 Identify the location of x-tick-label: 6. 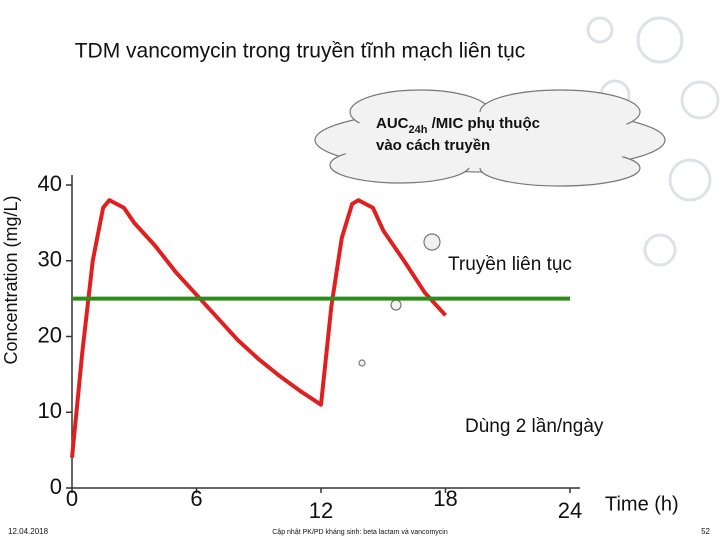
(196, 498).